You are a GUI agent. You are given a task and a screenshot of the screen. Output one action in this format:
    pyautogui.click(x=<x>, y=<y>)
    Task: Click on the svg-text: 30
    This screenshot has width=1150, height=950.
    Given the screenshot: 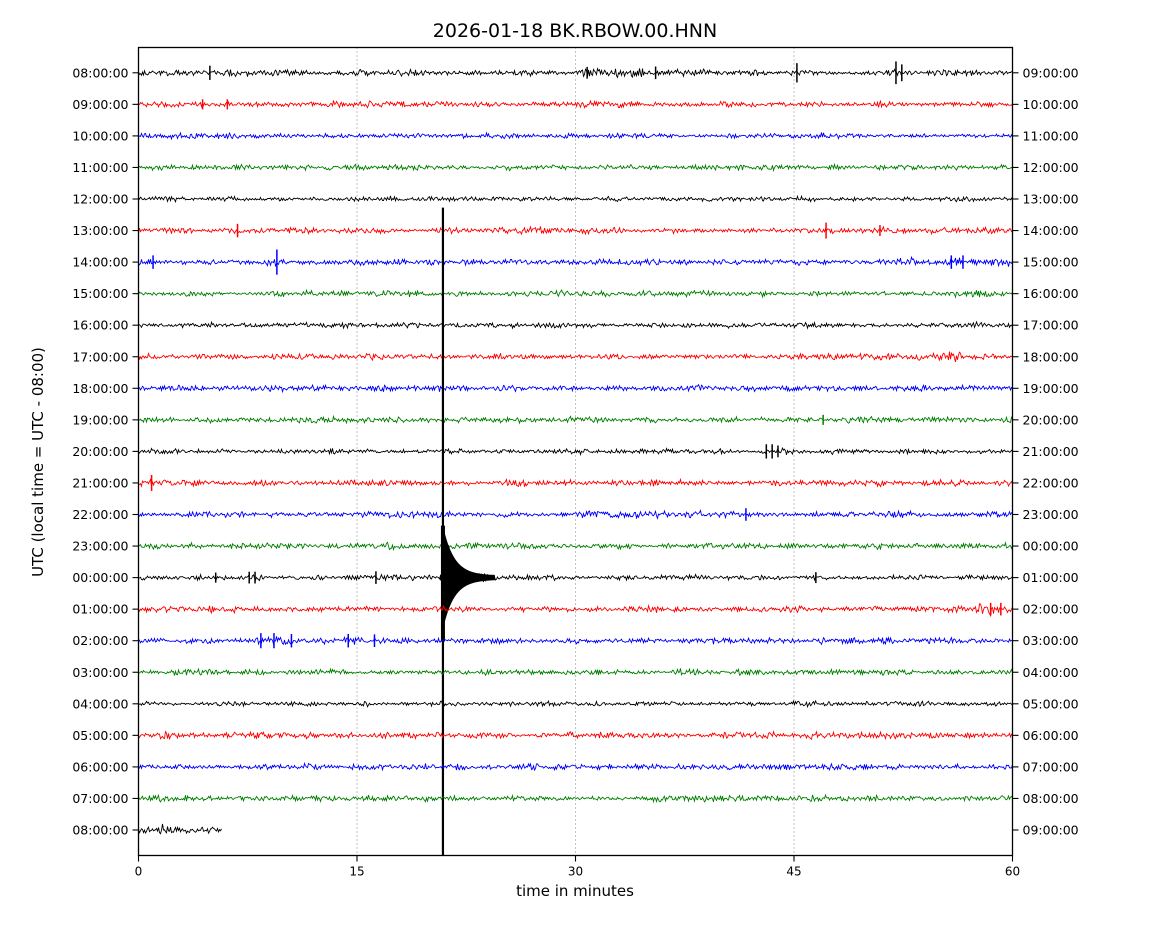 What is the action you would take?
    pyautogui.click(x=575, y=872)
    